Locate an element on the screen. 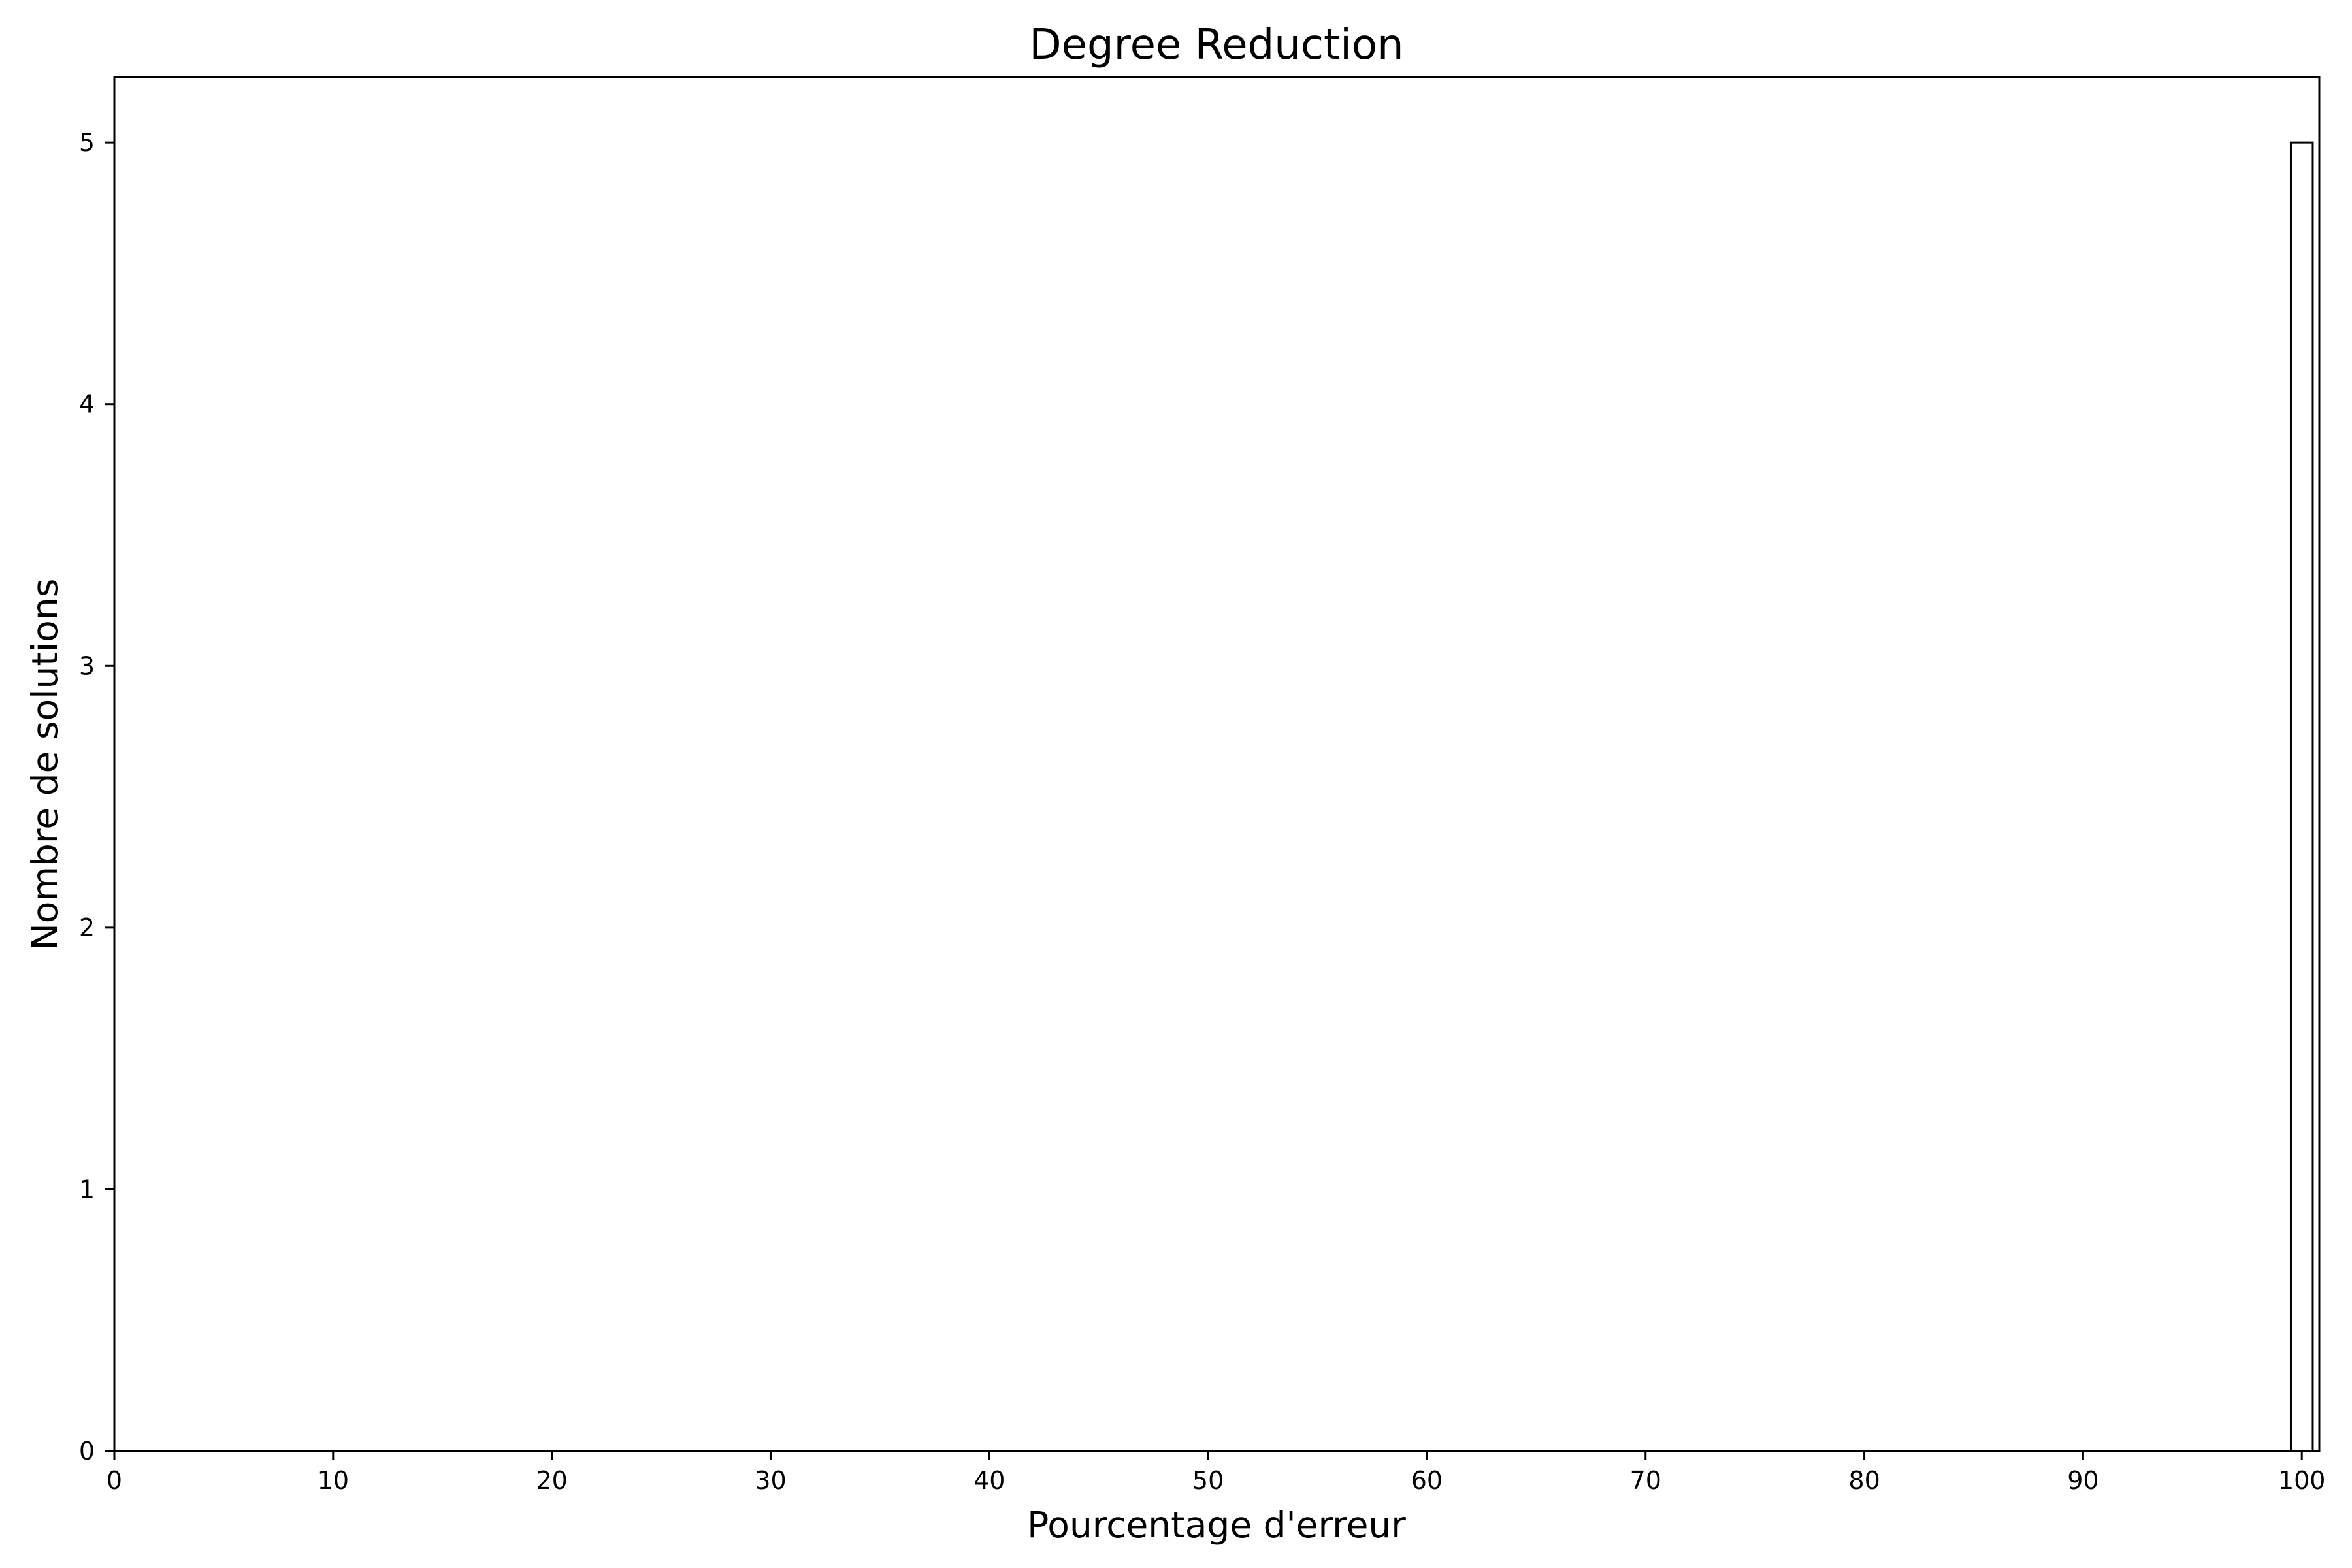 The image size is (2352, 1568). x-tick-label: 40 is located at coordinates (989, 1480).